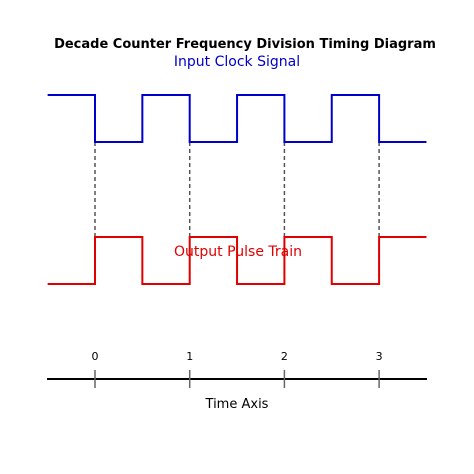 The image size is (474, 474). Describe the element at coordinates (237, 404) in the screenshot. I see `time-axis-label: Time Axis` at that location.